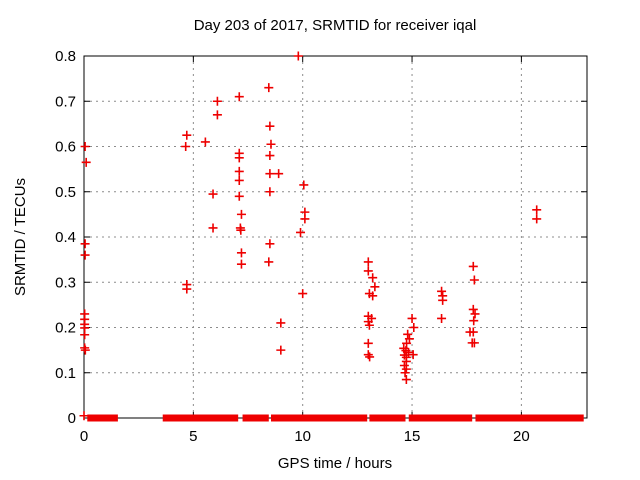 The width and height of the screenshot is (640, 480). Describe the element at coordinates (65, 192) in the screenshot. I see `y-tick-label: 0.5` at that location.